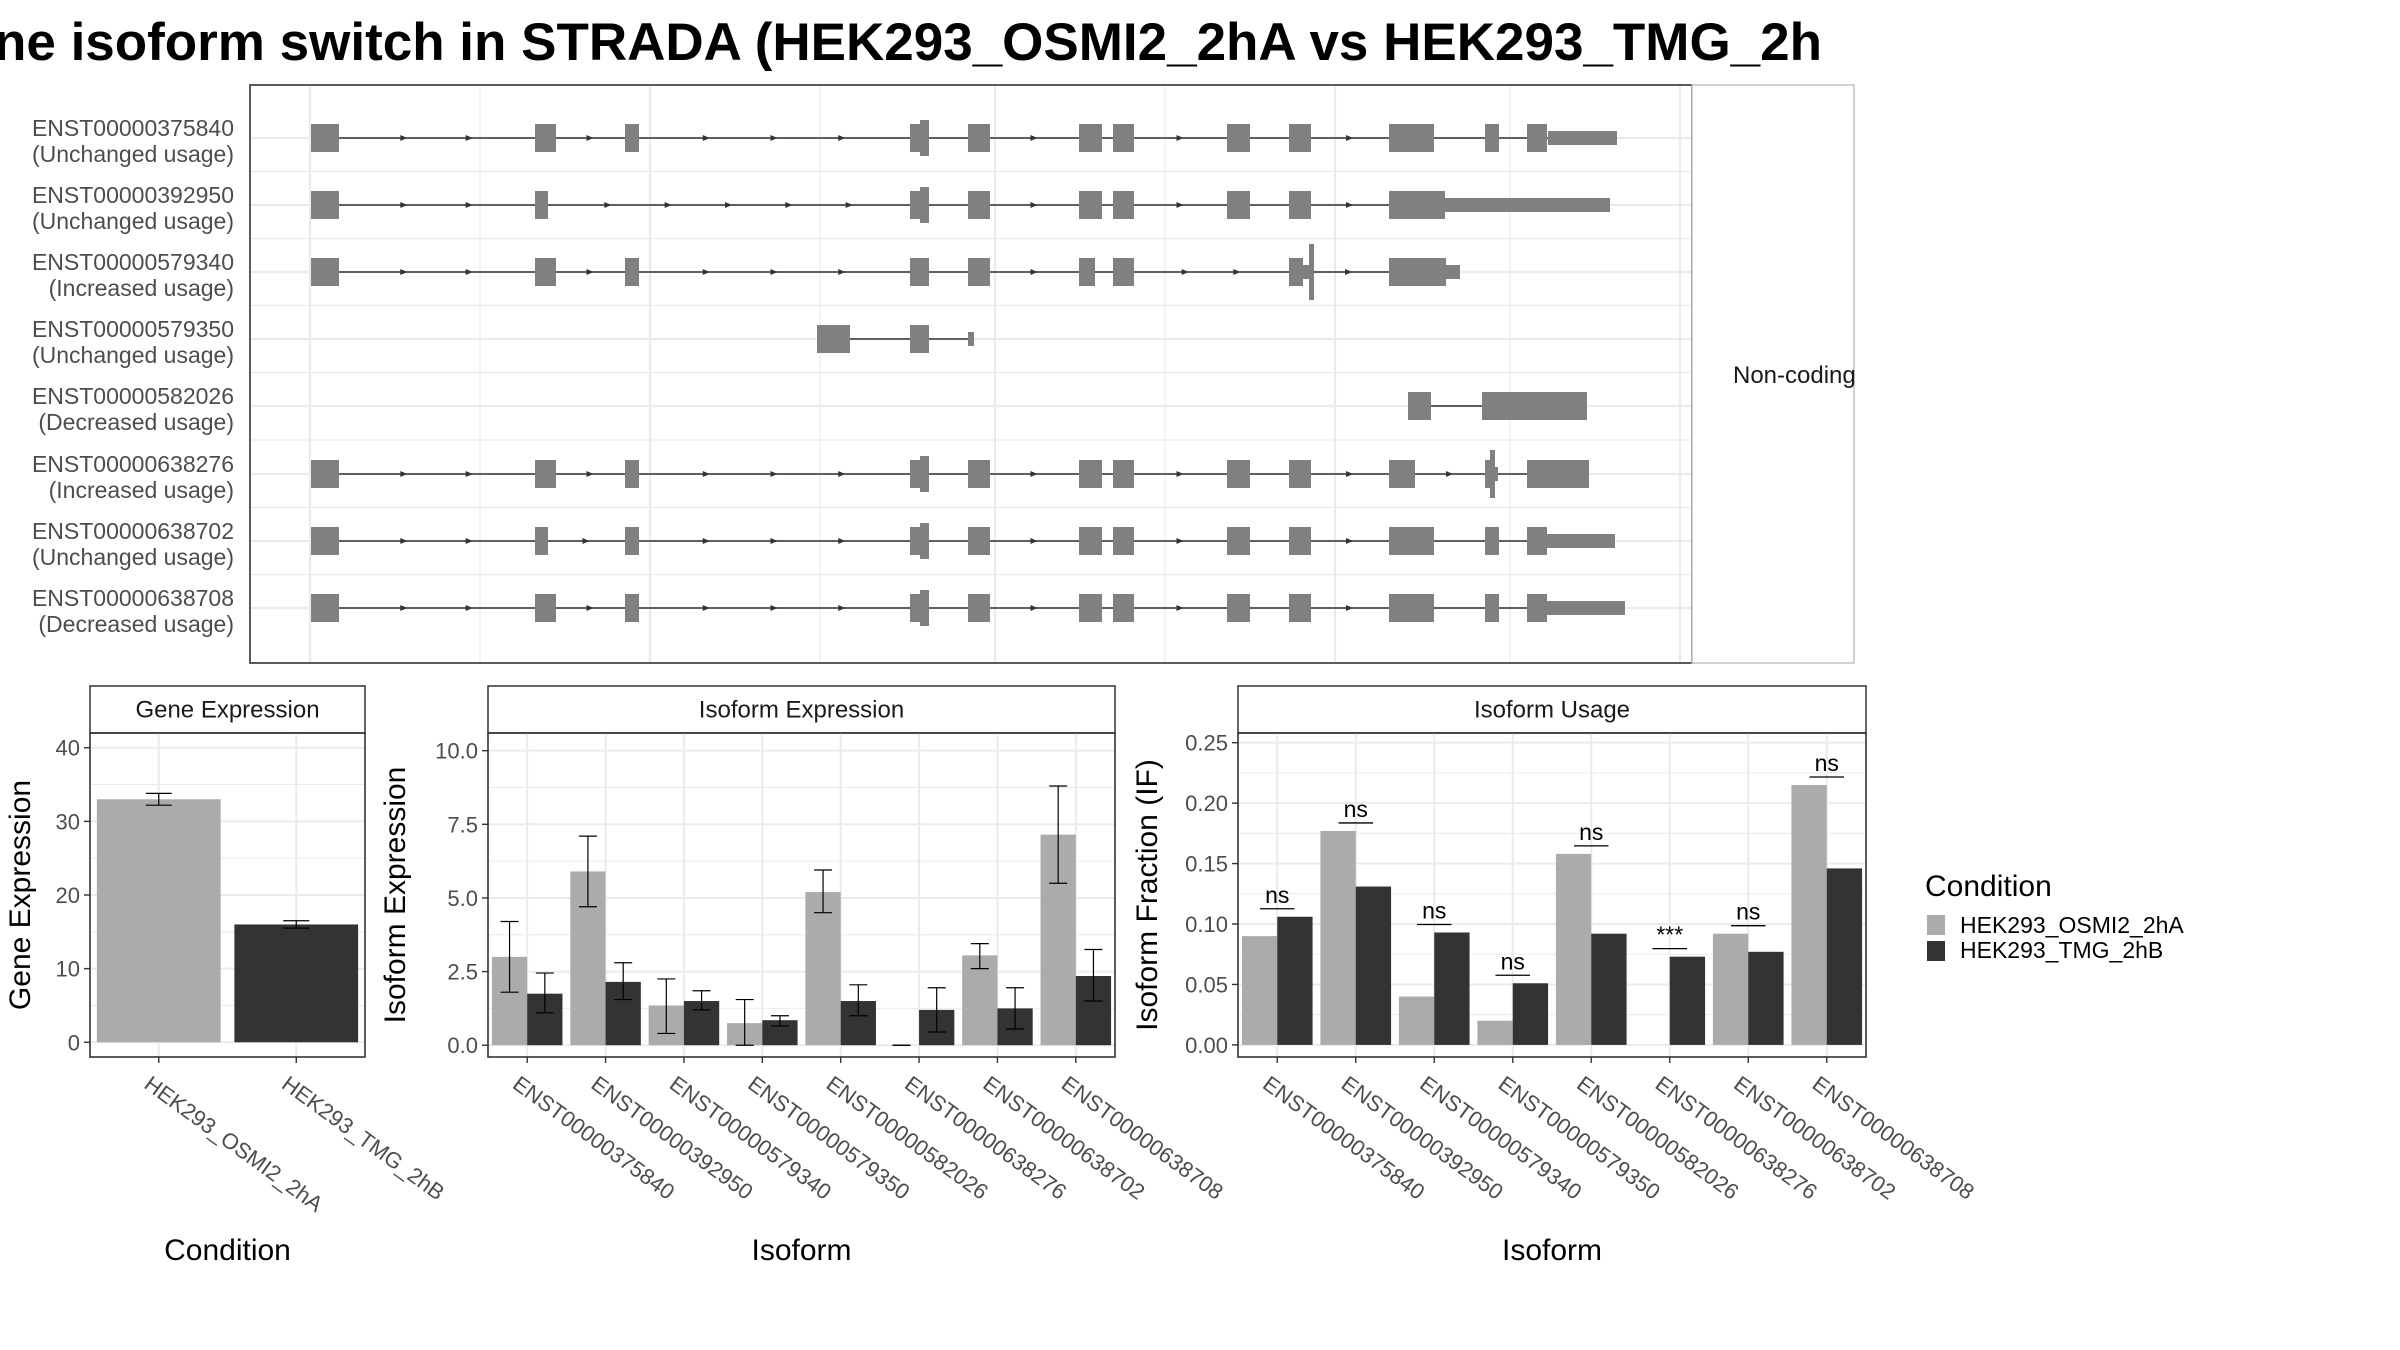  What do you see at coordinates (1552, 710) in the screenshot?
I see `panel-strip-title: Isoform Usage` at bounding box center [1552, 710].